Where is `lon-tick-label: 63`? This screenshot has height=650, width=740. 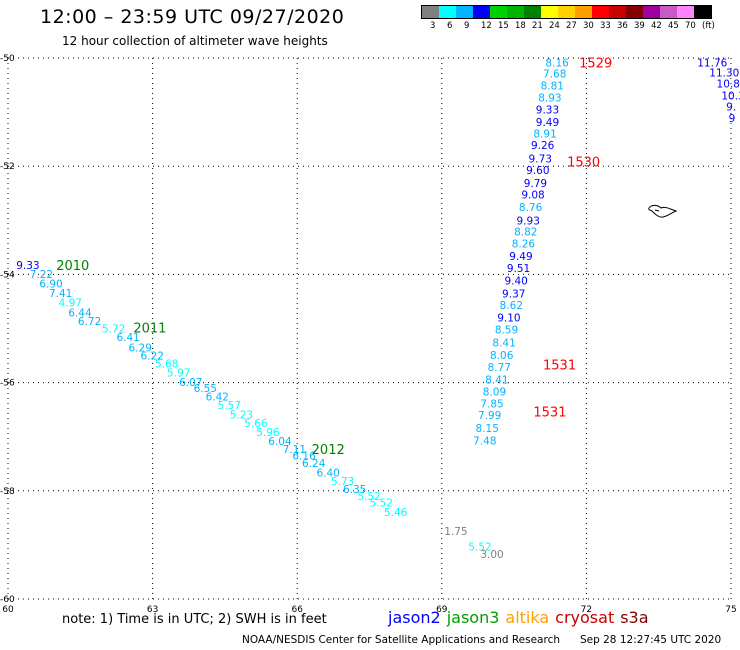 lon-tick-label: 63 is located at coordinates (152, 610).